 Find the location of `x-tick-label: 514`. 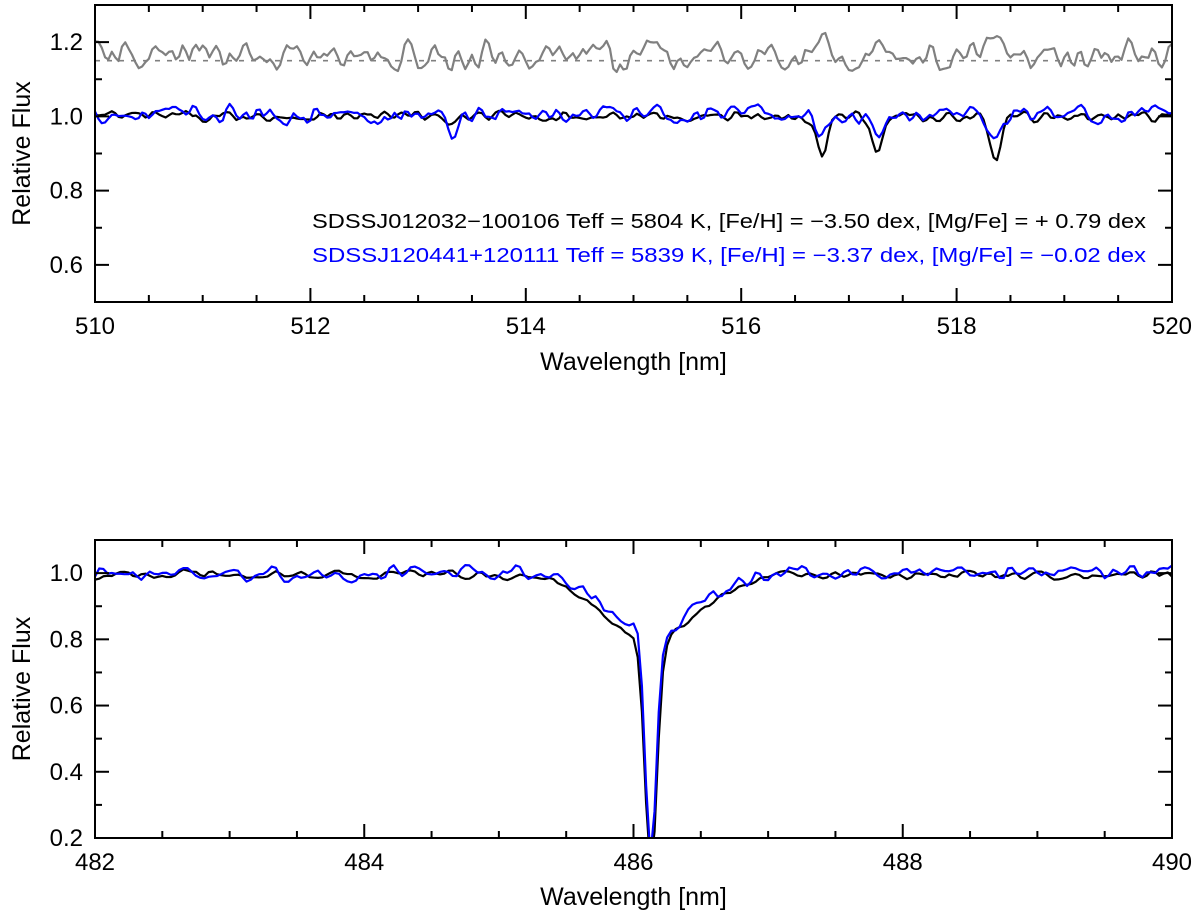

x-tick-label: 514 is located at coordinates (526, 326).